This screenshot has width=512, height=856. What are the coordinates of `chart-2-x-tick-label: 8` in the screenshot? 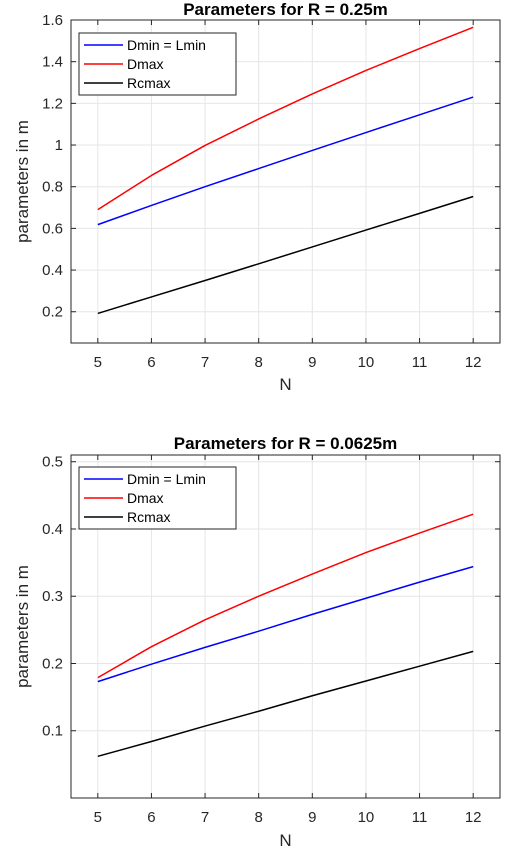 It's located at (259, 817).